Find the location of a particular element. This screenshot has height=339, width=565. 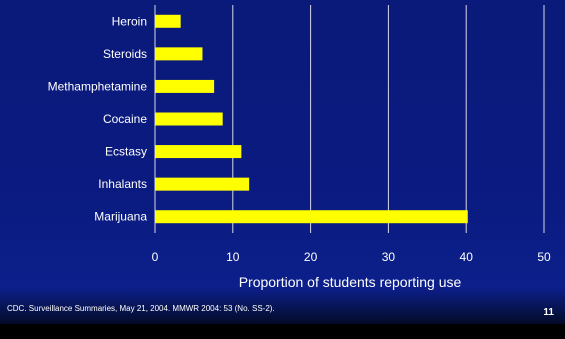

bar-methamphetamine is located at coordinates (184, 86).